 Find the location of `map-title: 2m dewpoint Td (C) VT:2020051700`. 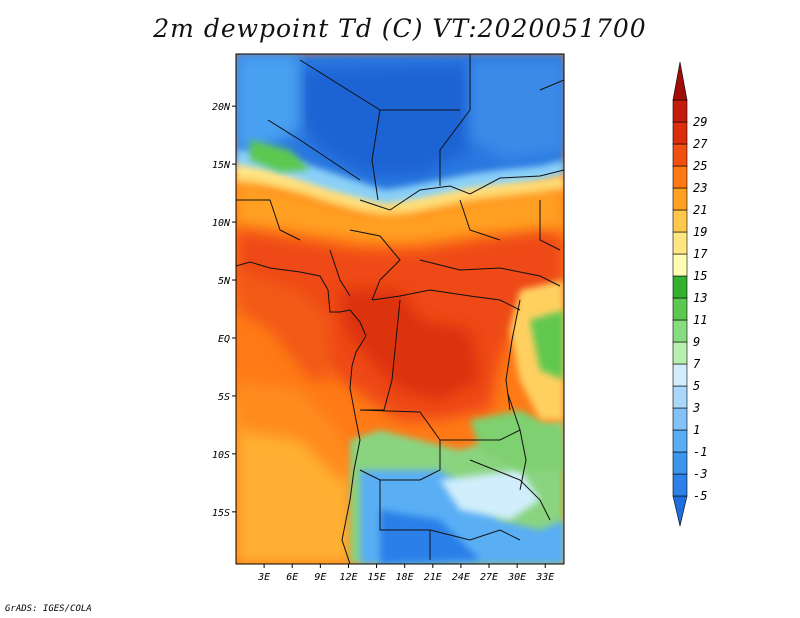

map-title: 2m dewpoint Td (C) VT:2020051700 is located at coordinates (400, 28).